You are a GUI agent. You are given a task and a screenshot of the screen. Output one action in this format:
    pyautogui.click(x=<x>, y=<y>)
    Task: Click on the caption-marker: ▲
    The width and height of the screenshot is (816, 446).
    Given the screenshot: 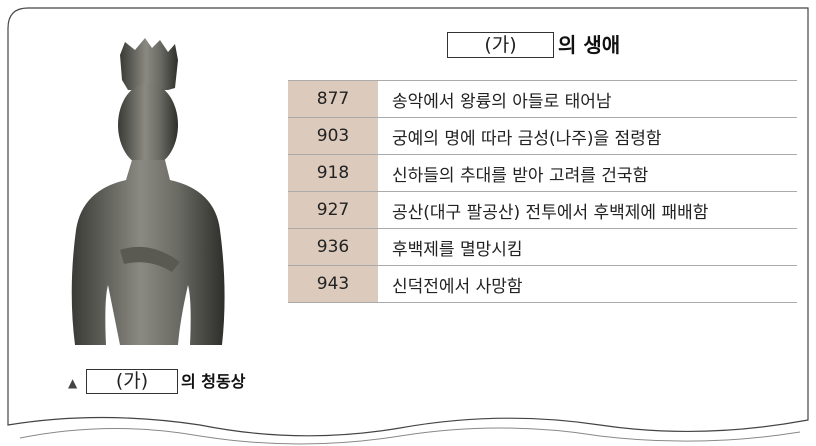 What is the action you would take?
    pyautogui.click(x=73, y=383)
    